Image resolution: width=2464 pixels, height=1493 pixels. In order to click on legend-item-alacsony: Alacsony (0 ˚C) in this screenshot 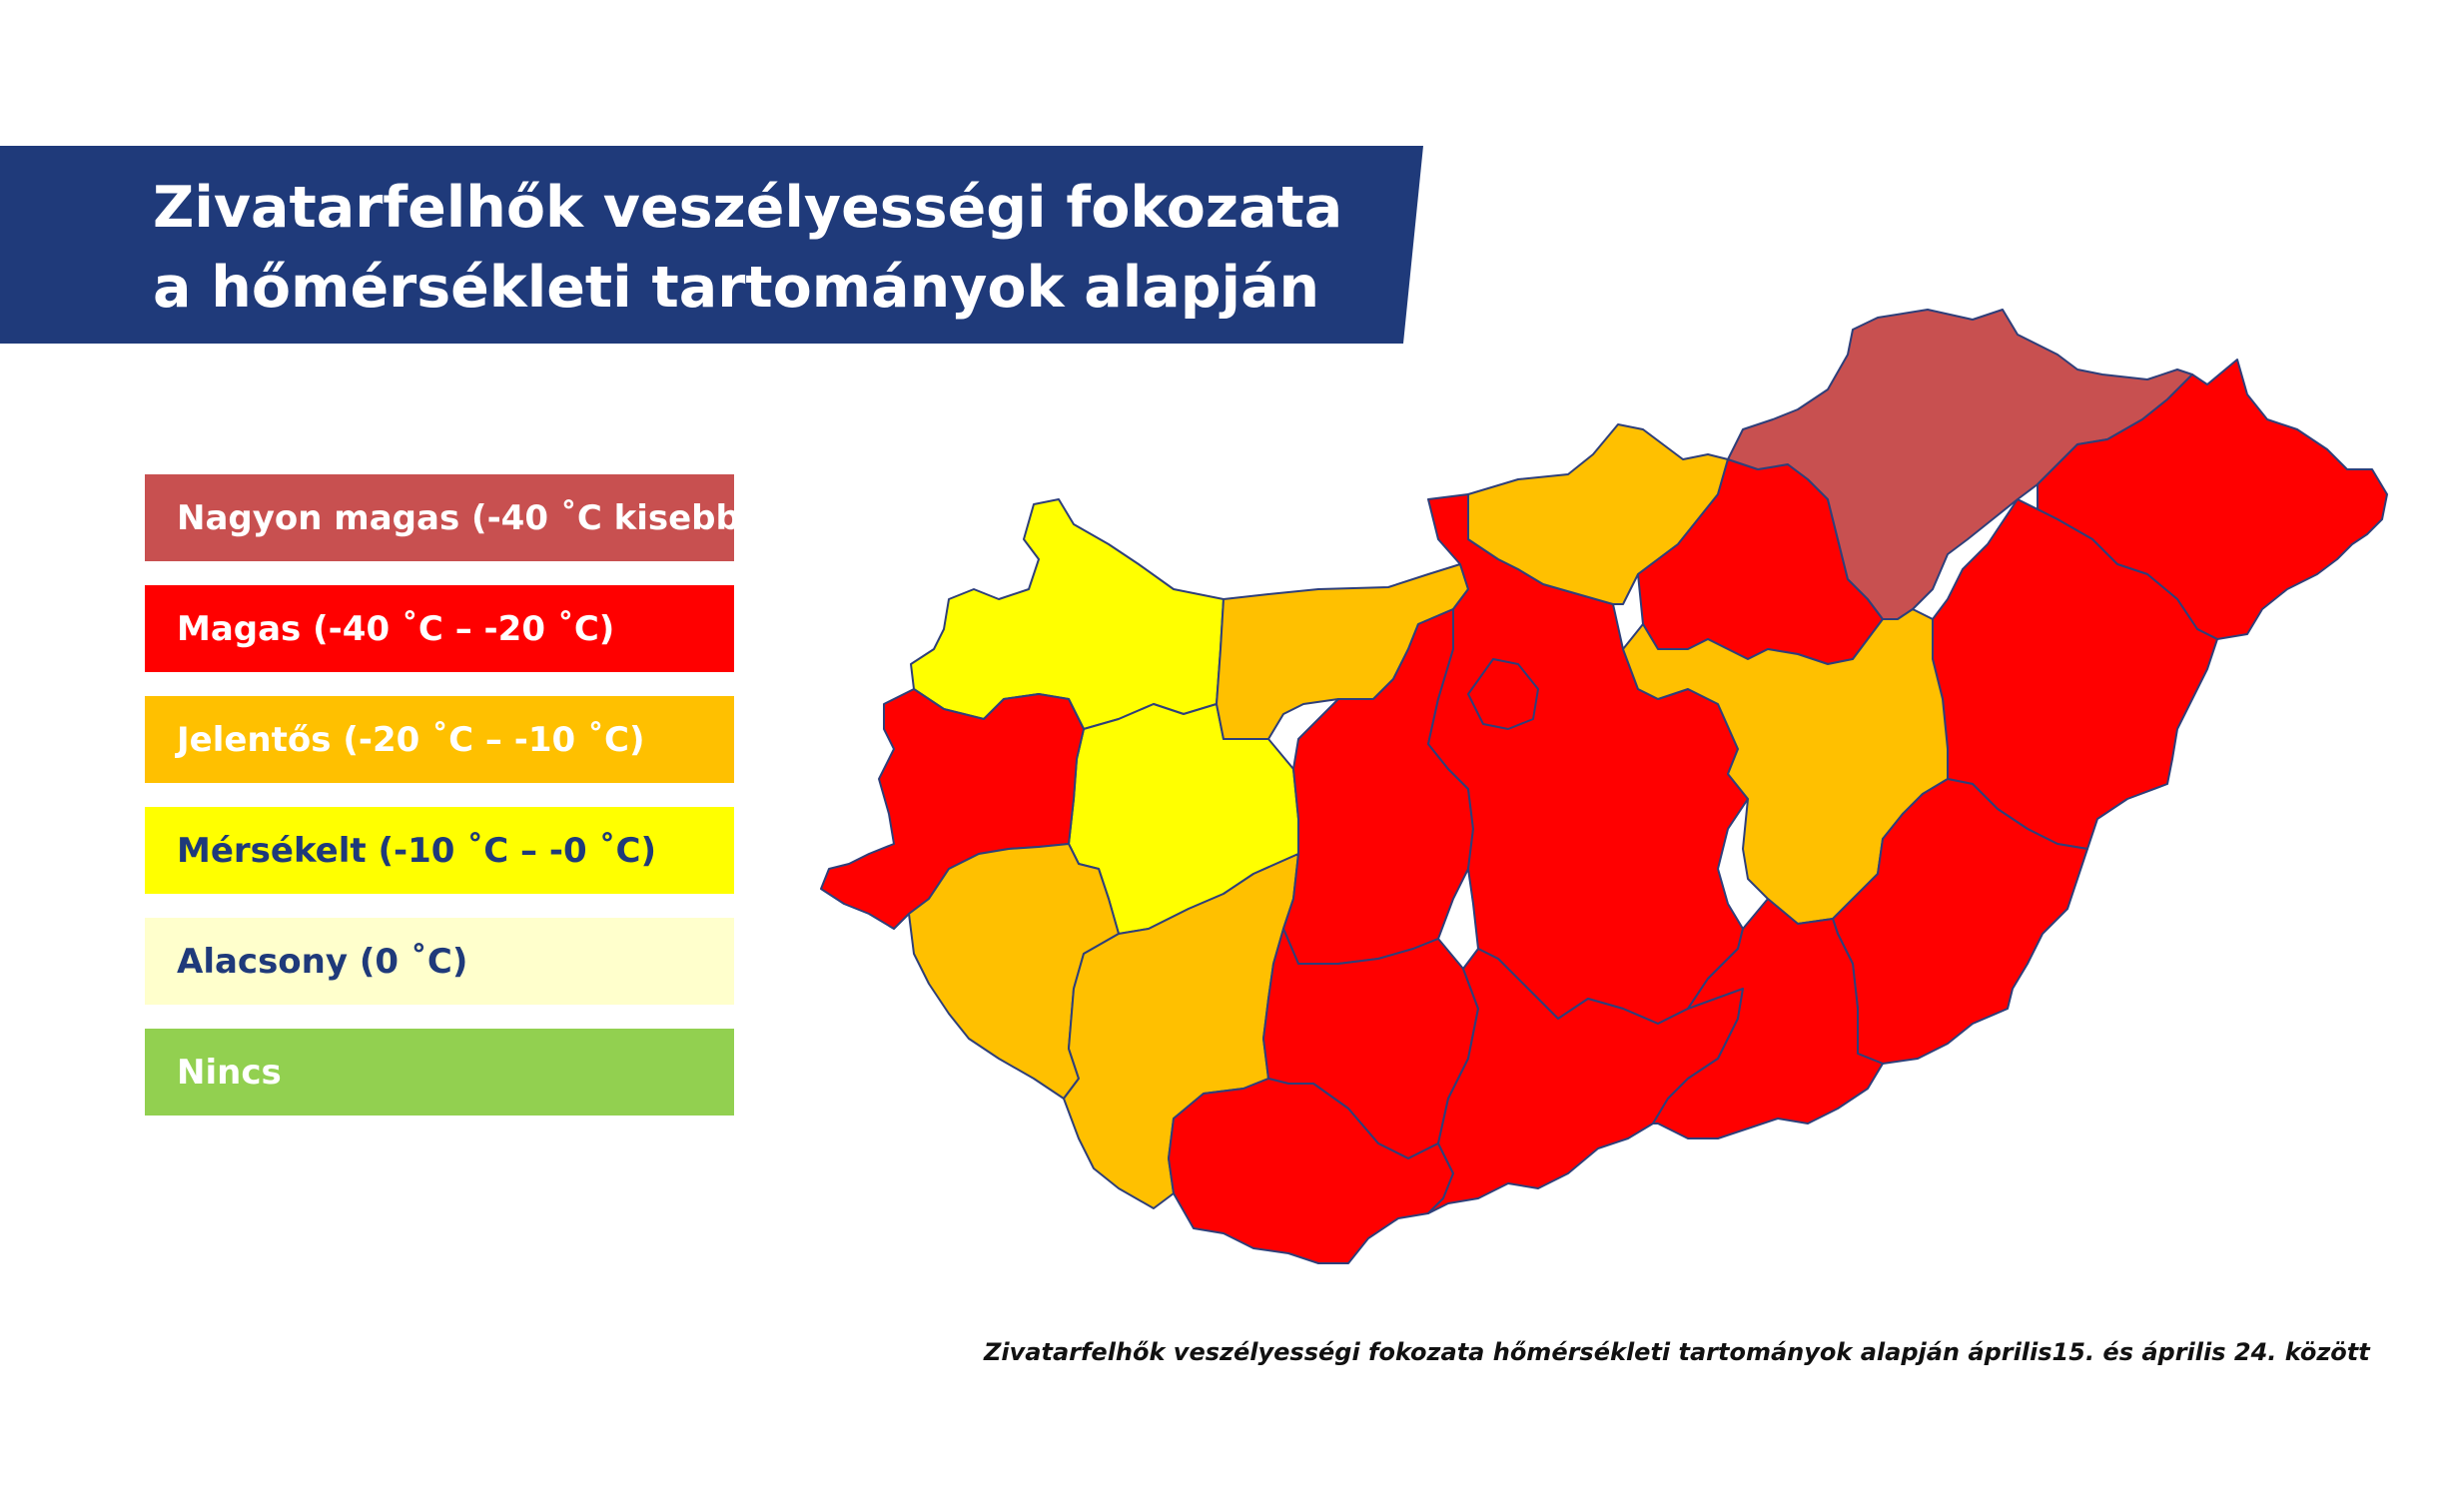, I will do `click(440, 961)`.